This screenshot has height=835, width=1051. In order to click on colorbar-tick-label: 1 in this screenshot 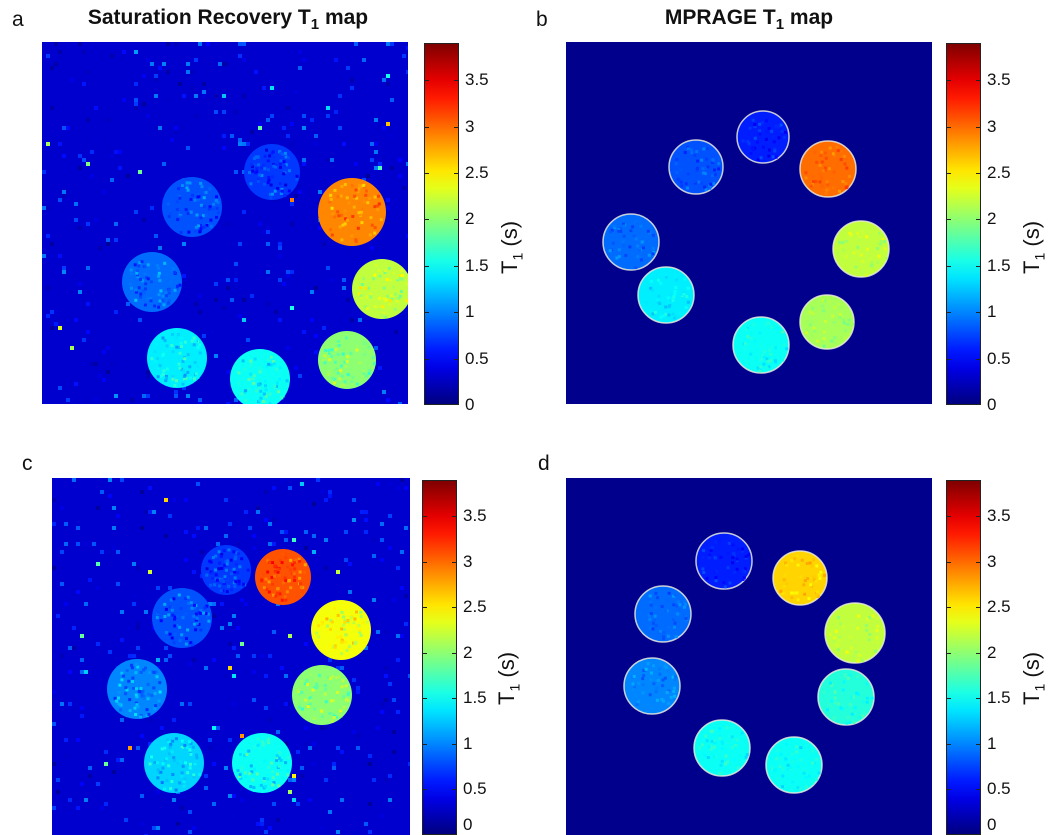, I will do `click(992, 312)`.